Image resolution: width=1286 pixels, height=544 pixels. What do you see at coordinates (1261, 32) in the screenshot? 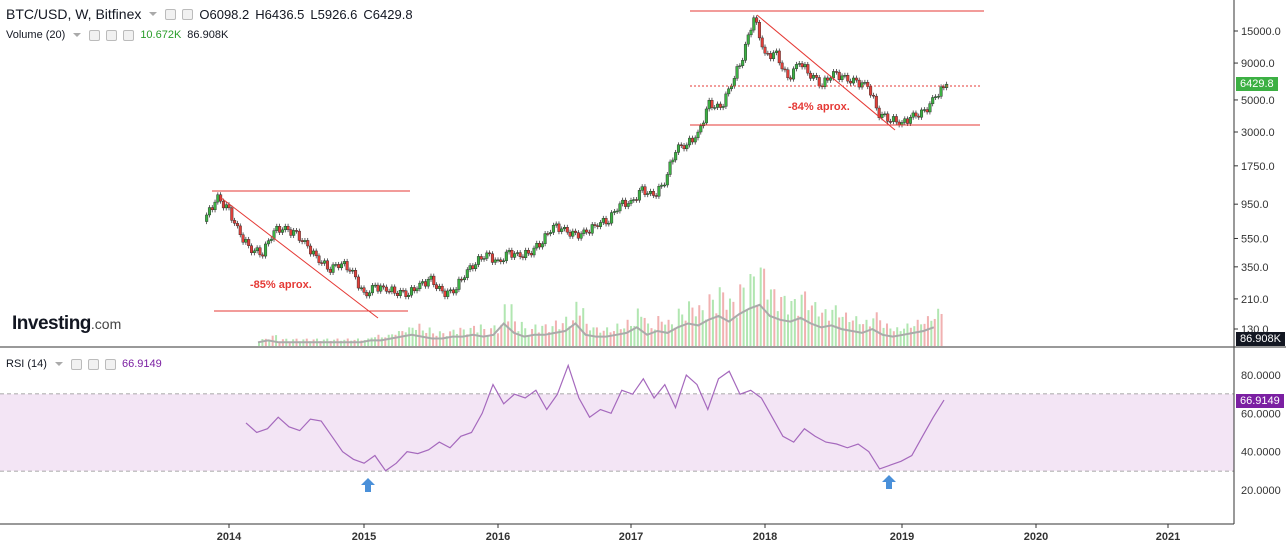
I see `y-tick-label: 15000.0` at bounding box center [1261, 32].